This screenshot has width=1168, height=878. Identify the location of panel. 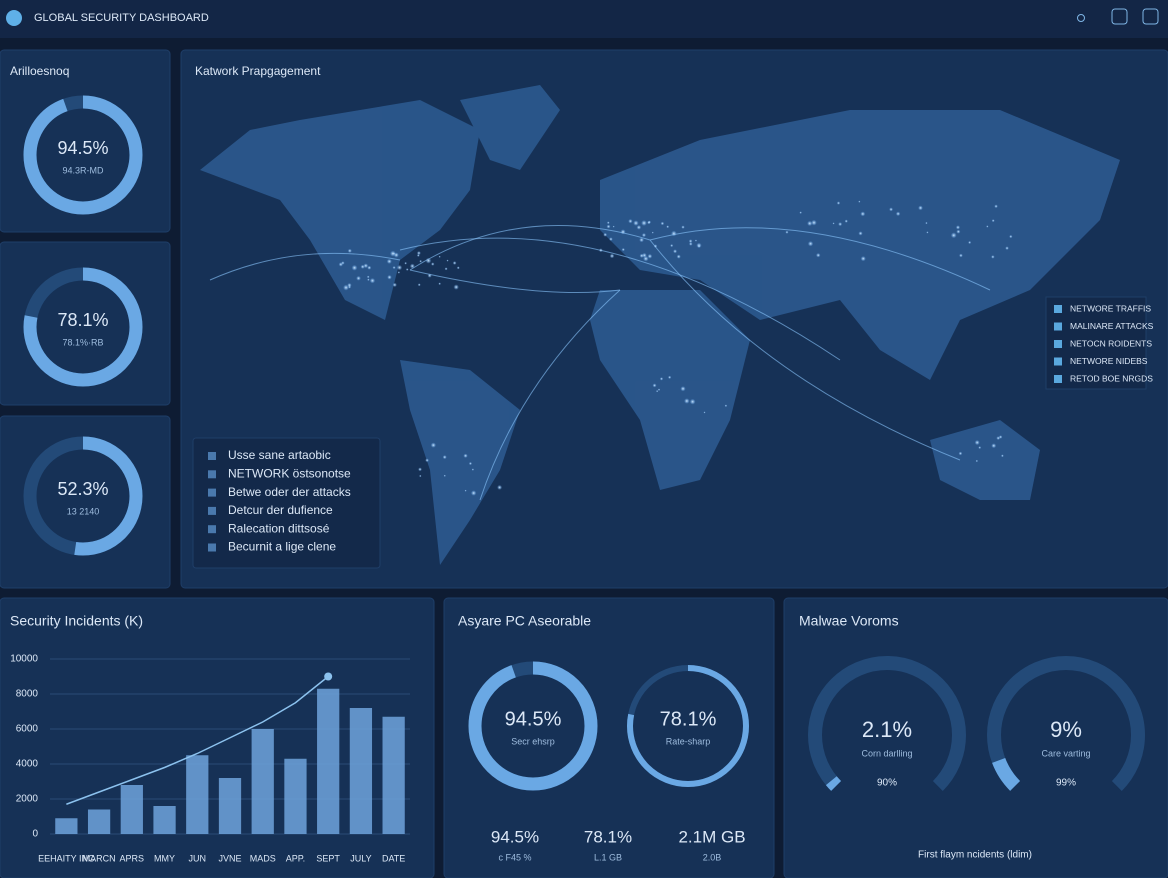
(975, 737).